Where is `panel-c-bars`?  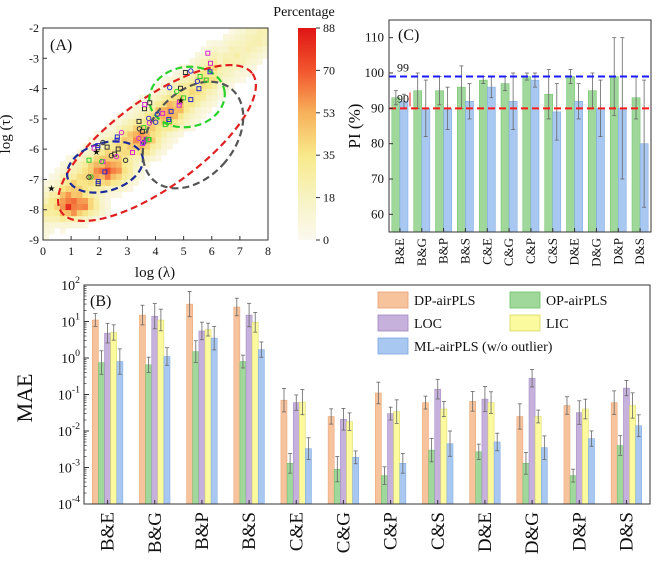 panel-c-bars is located at coordinates (520, 135).